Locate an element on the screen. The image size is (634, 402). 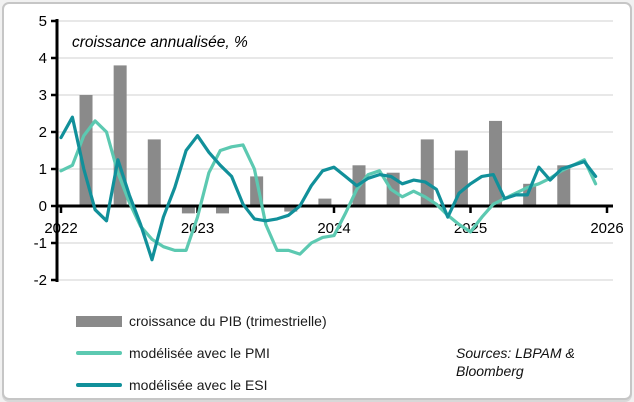
legend-label-gdp: croissance du PIB (trimestrielle) is located at coordinates (228, 321).